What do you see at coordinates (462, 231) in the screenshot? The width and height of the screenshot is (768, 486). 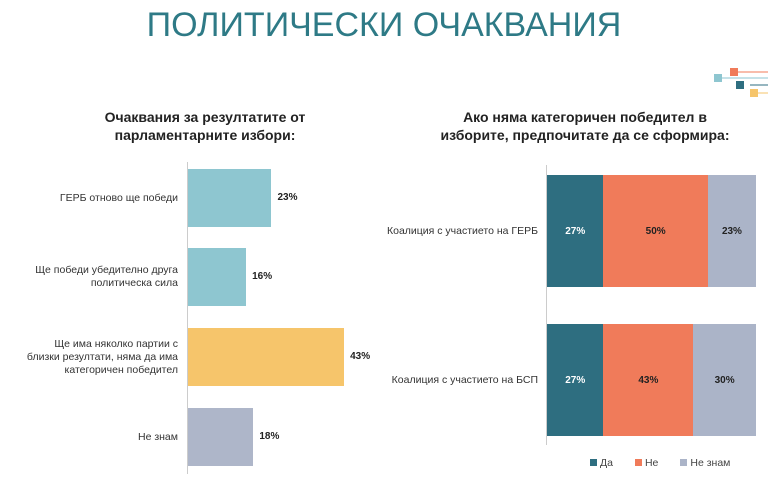 I see `category-label: Коалиция с участието на ГЕРБ` at bounding box center [462, 231].